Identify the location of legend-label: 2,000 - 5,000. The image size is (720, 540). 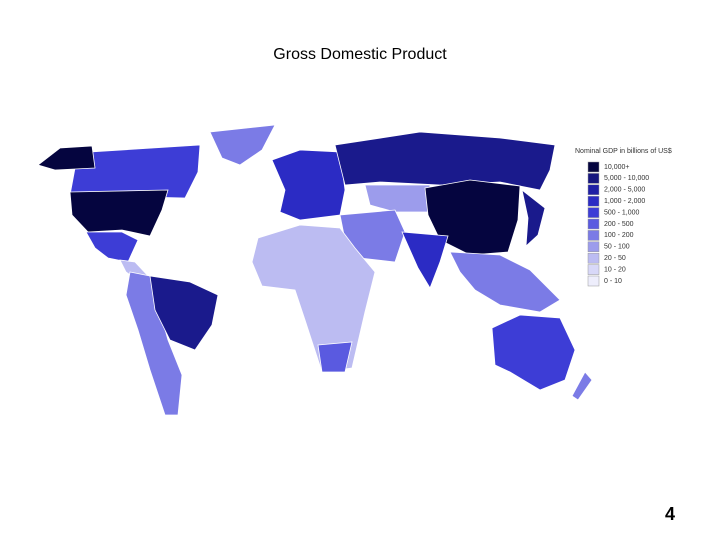
(624, 190).